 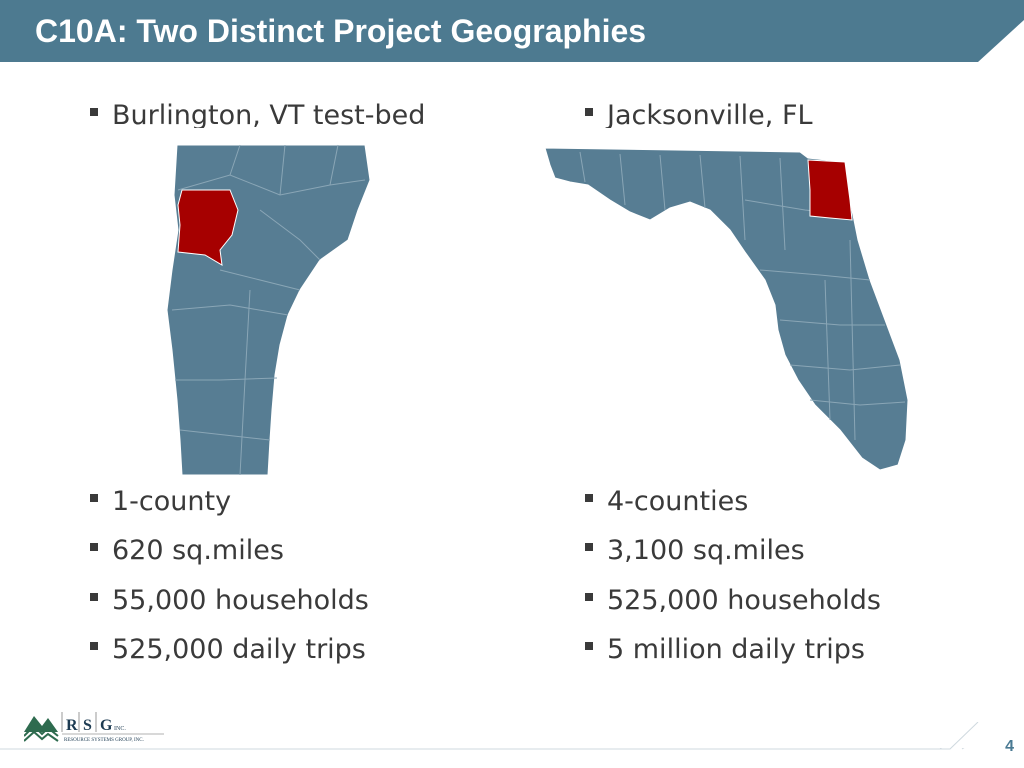 I want to click on mountain-icon, so click(x=41, y=729).